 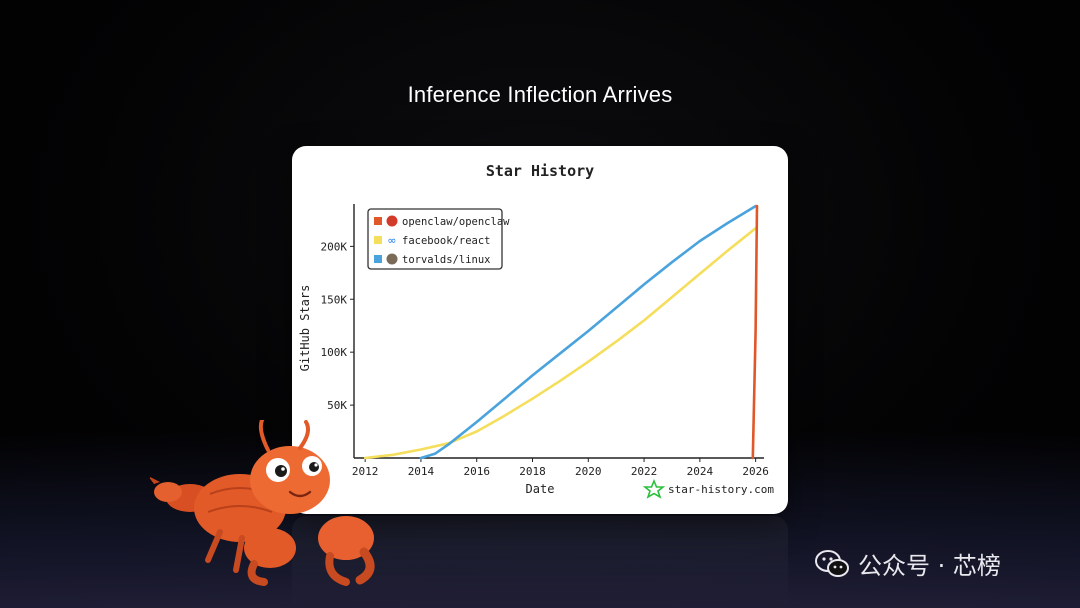 I want to click on legend-swatch-linux, so click(x=378, y=259).